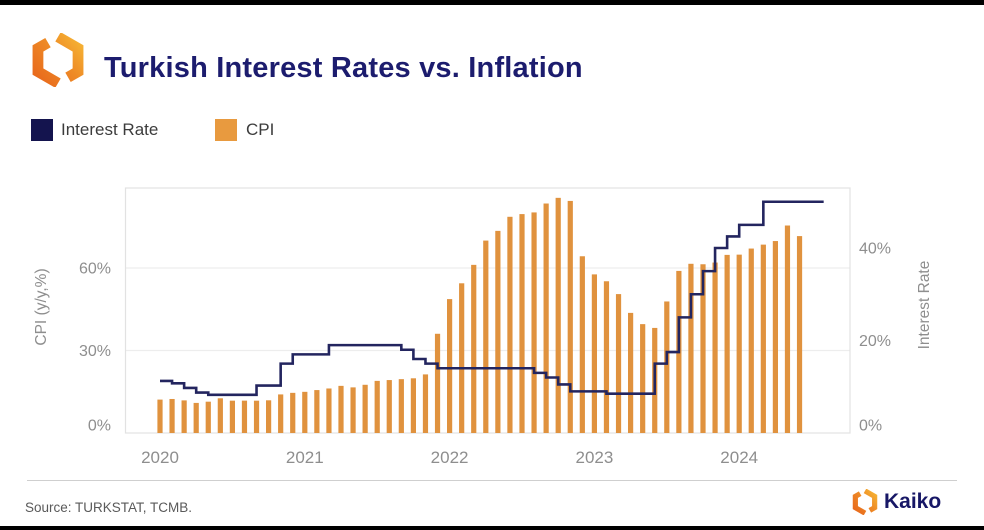 Image resolution: width=984 pixels, height=530 pixels. What do you see at coordinates (99, 426) in the screenshot?
I see `left-axis-tick: 0%` at bounding box center [99, 426].